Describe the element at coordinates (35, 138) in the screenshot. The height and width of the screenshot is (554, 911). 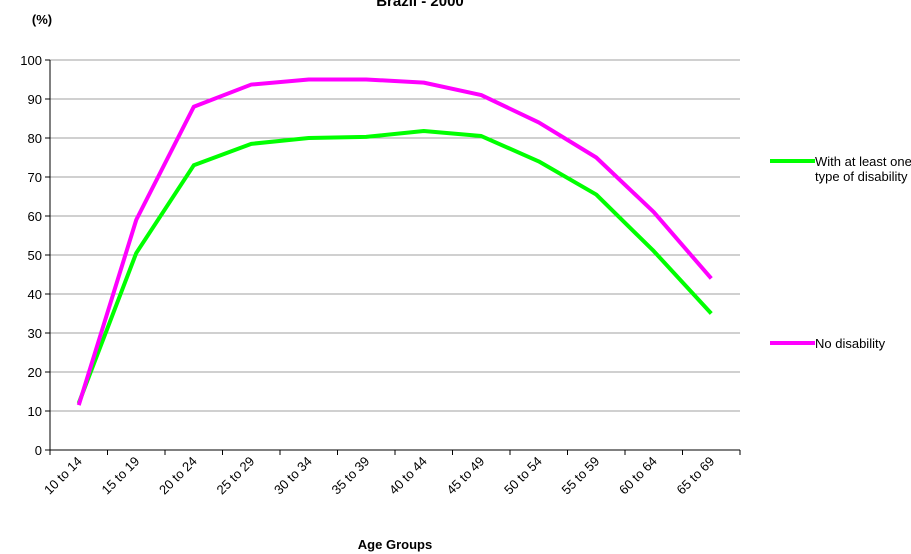
I see `y-tick-label: 80` at that location.